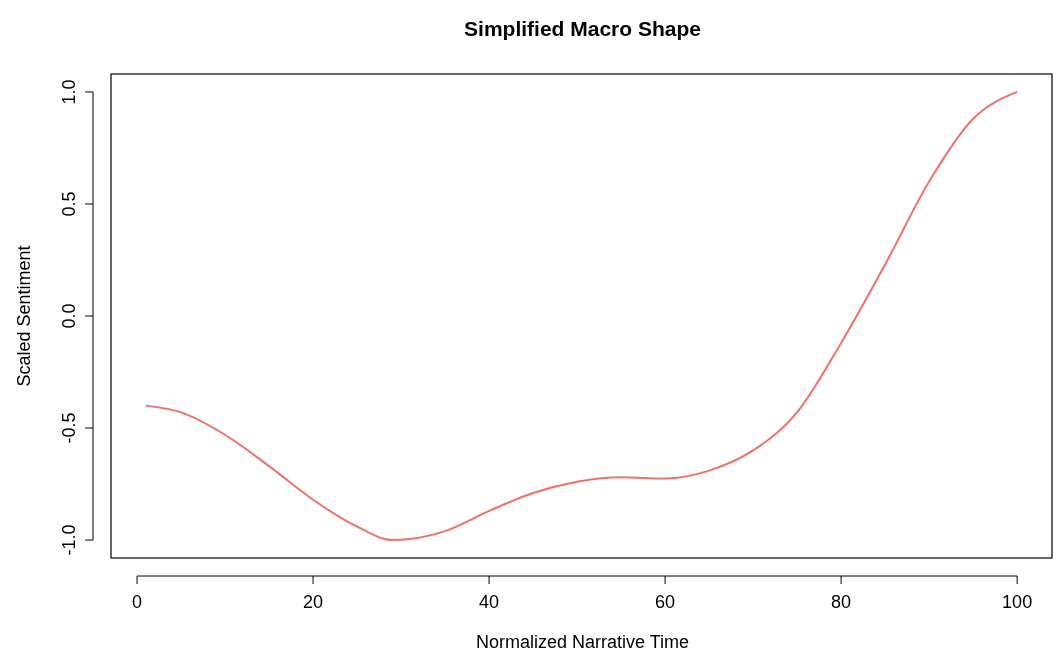 The height and width of the screenshot is (662, 1062). I want to click on x-tick-label: 100, so click(1017, 602).